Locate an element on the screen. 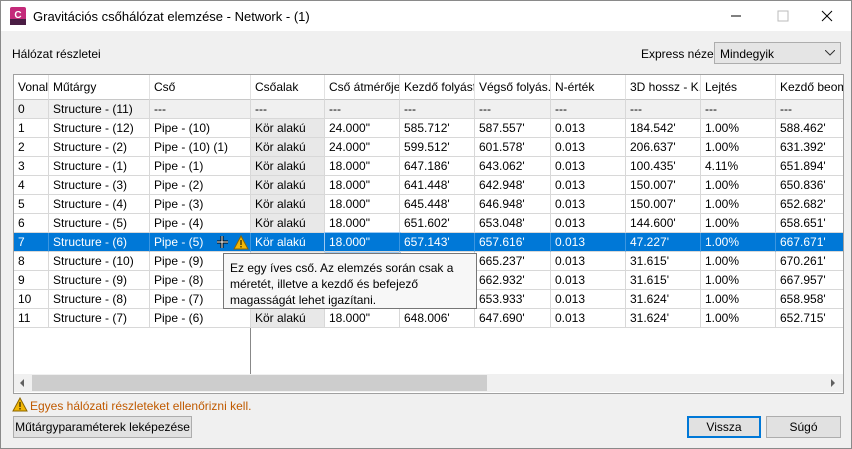  column-header: Kezdő beoml is located at coordinates (809, 87).